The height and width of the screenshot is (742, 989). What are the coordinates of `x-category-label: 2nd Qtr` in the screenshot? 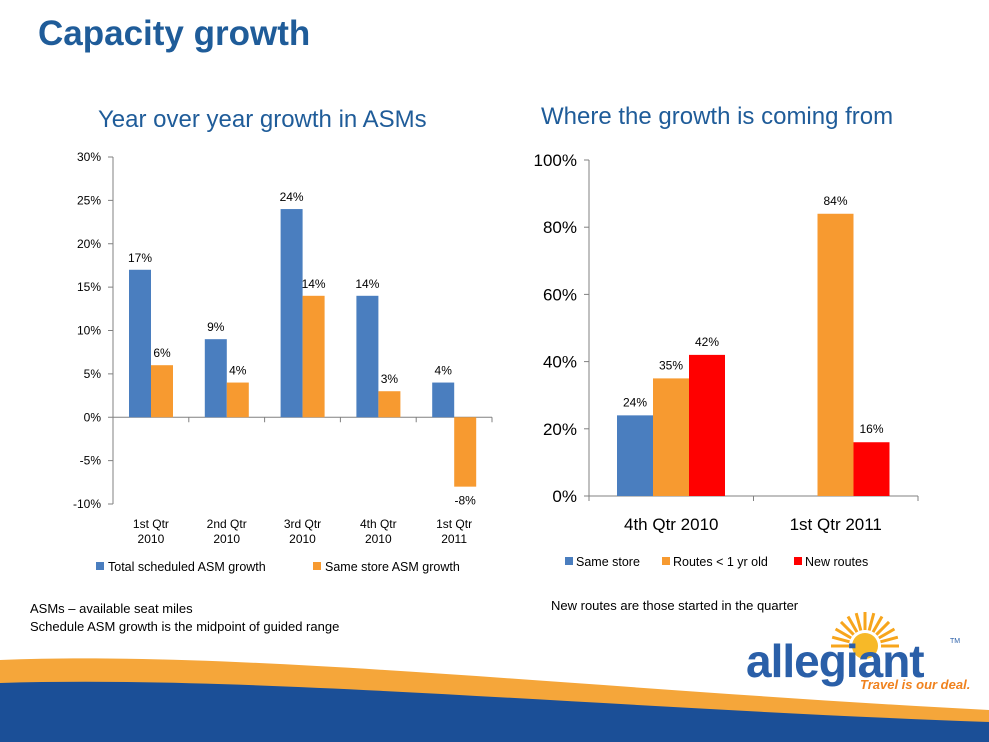 It's located at (227, 524).